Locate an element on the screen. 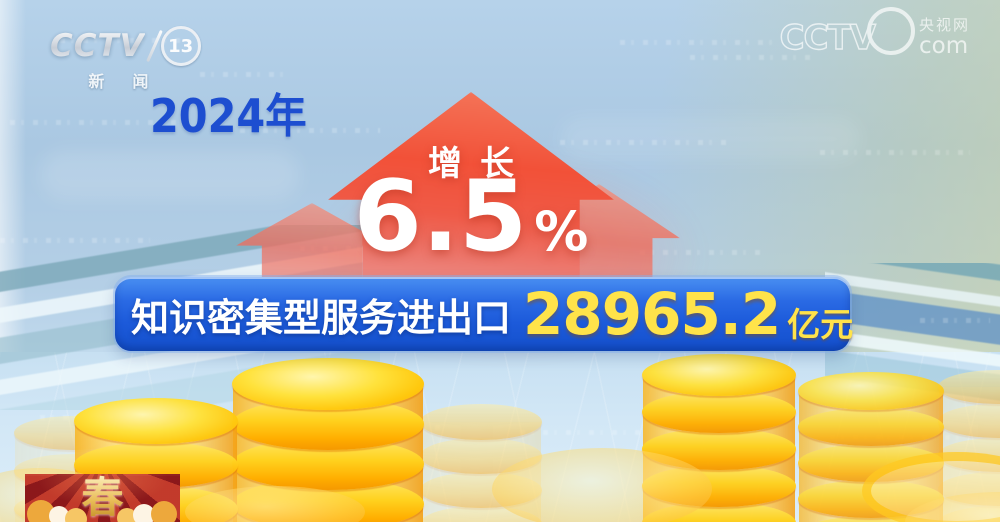  logo-slash is located at coordinates (154, 46).